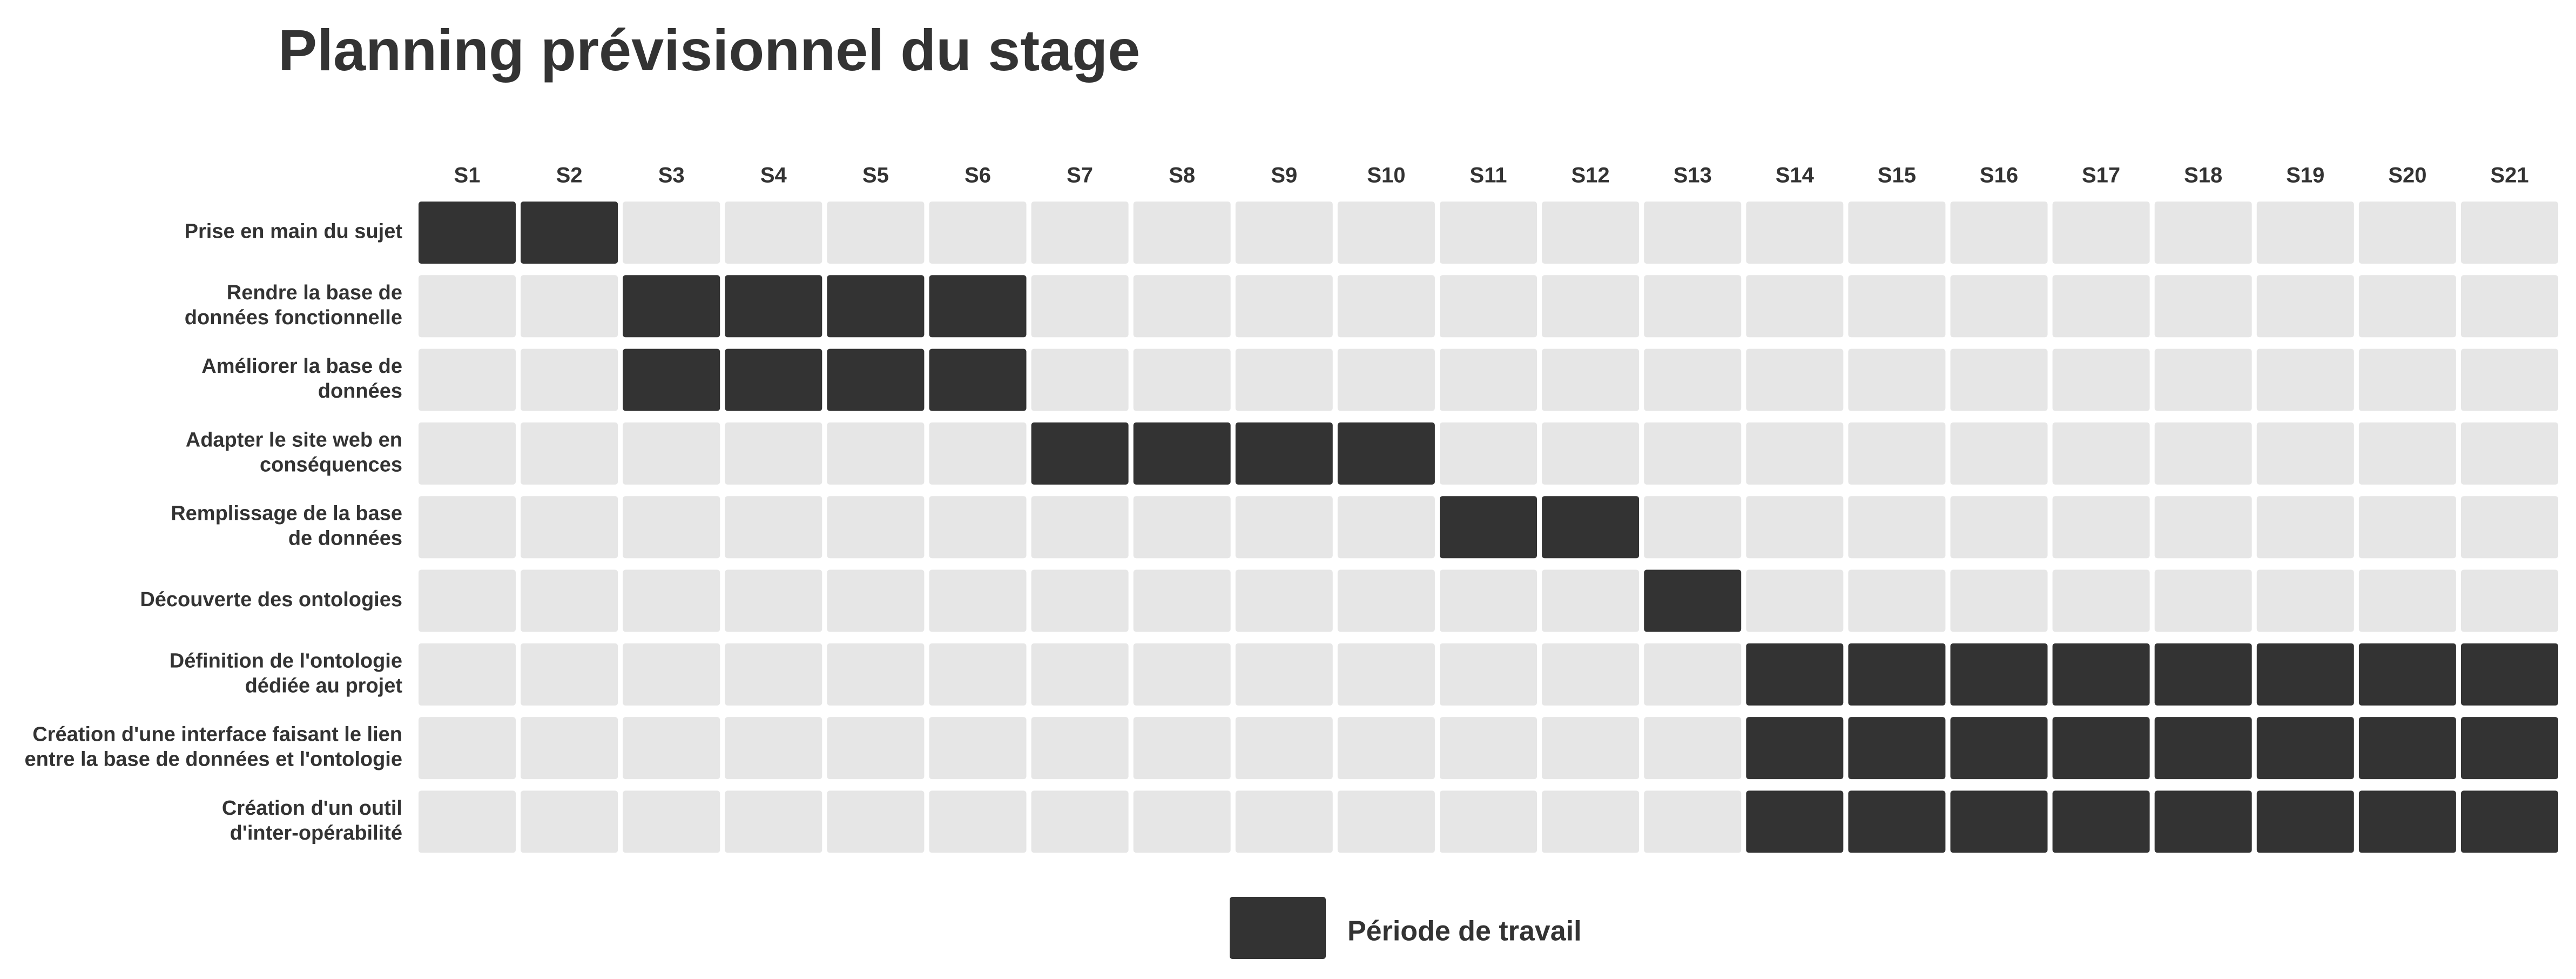  What do you see at coordinates (1284, 176) in the screenshot?
I see `week-label: S9` at bounding box center [1284, 176].